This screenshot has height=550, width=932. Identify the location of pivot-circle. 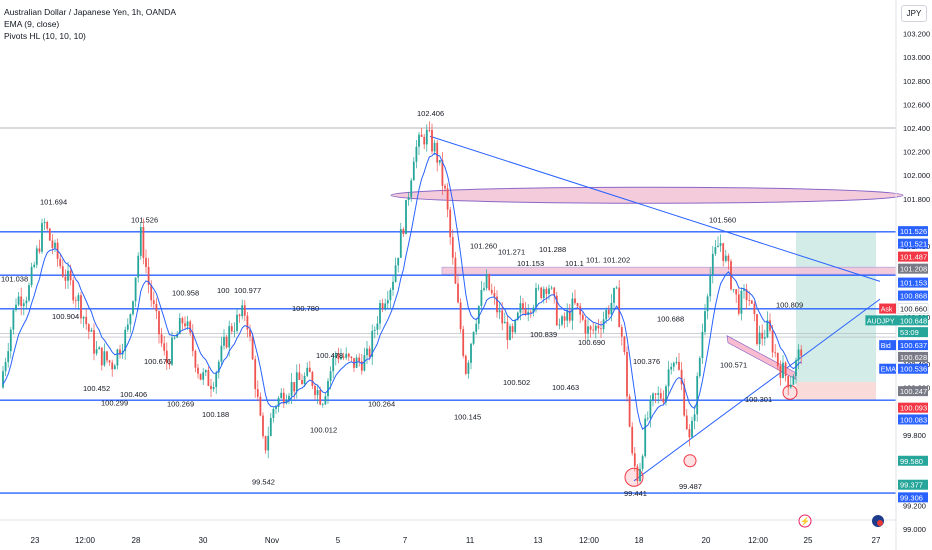
(690, 461).